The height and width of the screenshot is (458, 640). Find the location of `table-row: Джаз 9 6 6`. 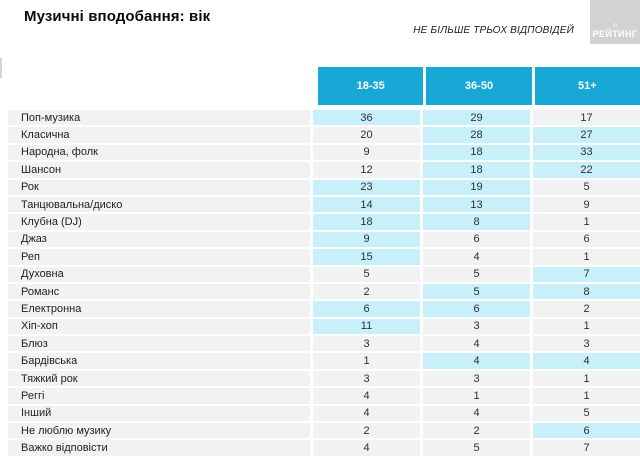

table-row: Джаз 9 6 6 is located at coordinates (320, 240).